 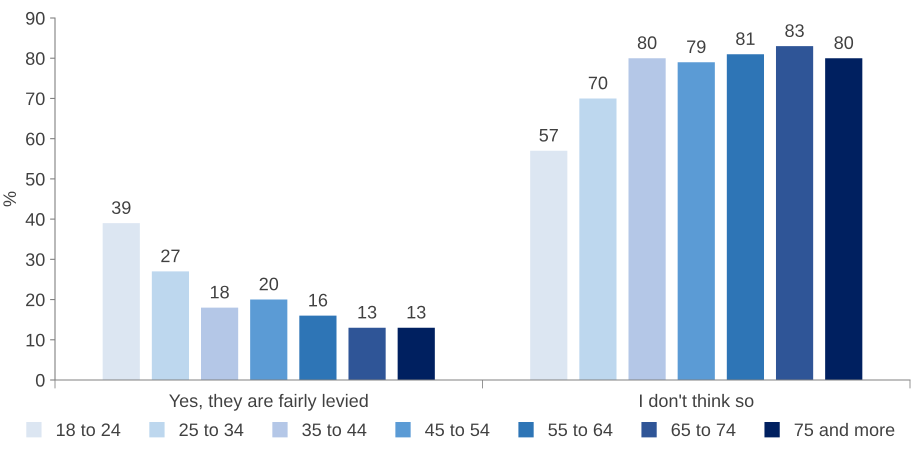 What do you see at coordinates (88, 429) in the screenshot?
I see `legend-label: 18 to 24` at bounding box center [88, 429].